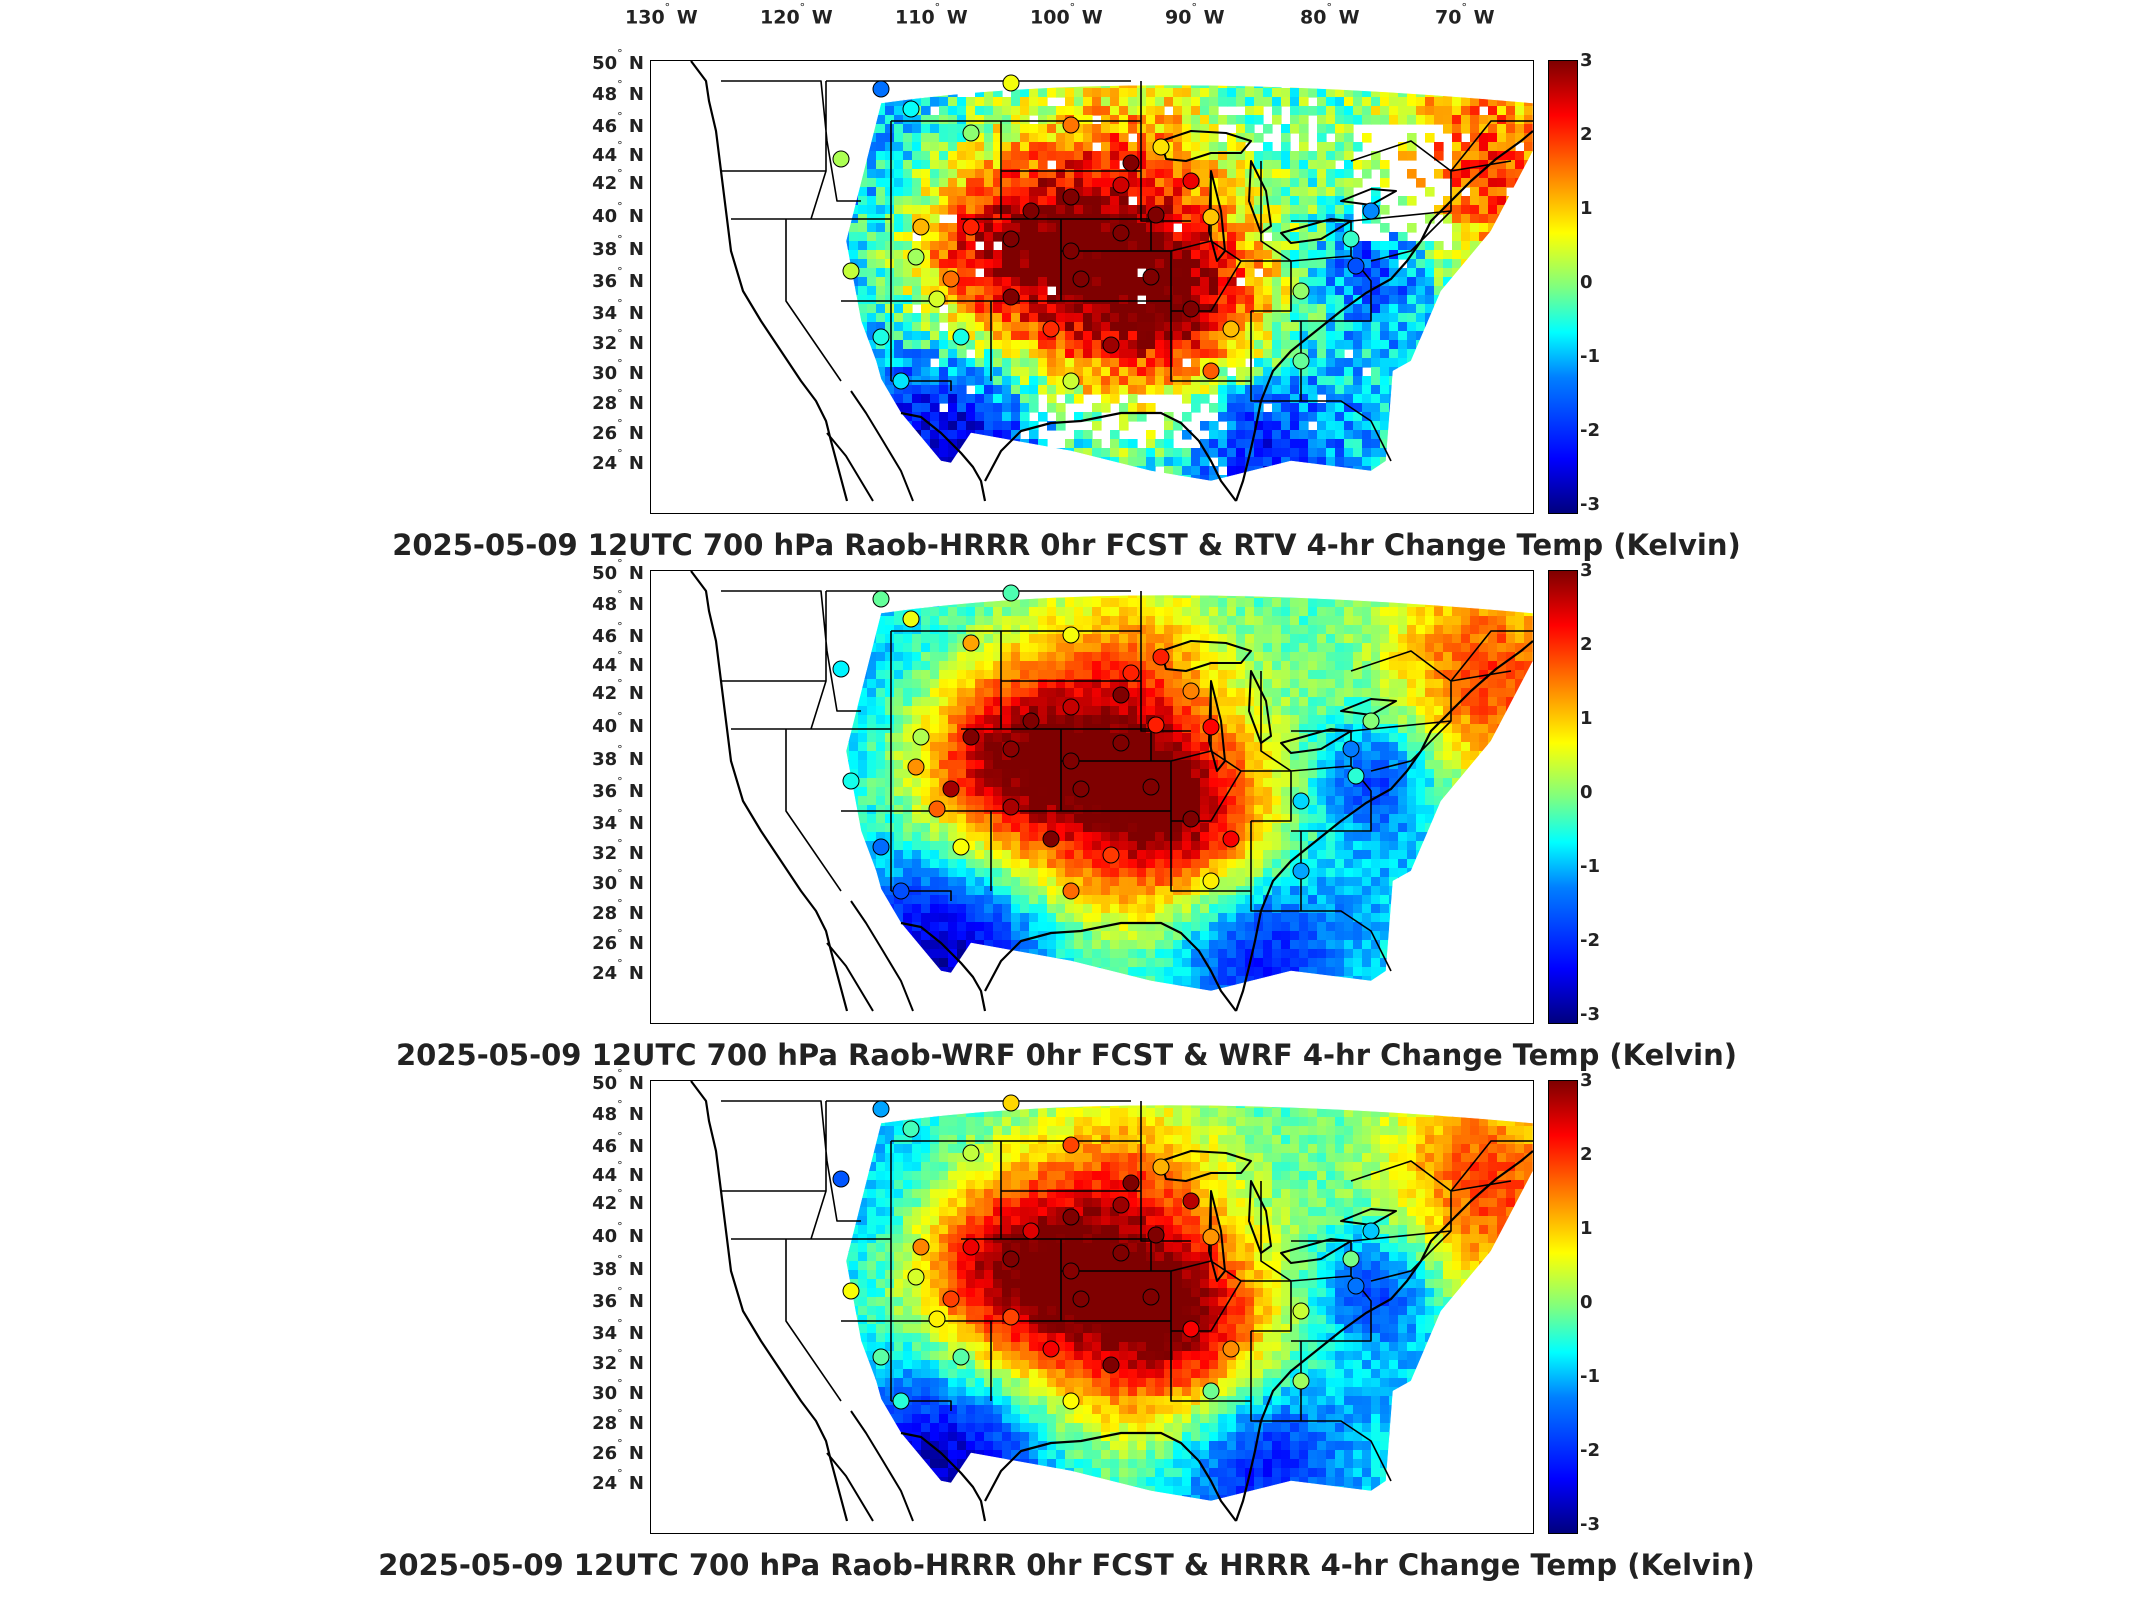  What do you see at coordinates (618, 278) in the screenshot?
I see `lat-label: 36° N` at bounding box center [618, 278].